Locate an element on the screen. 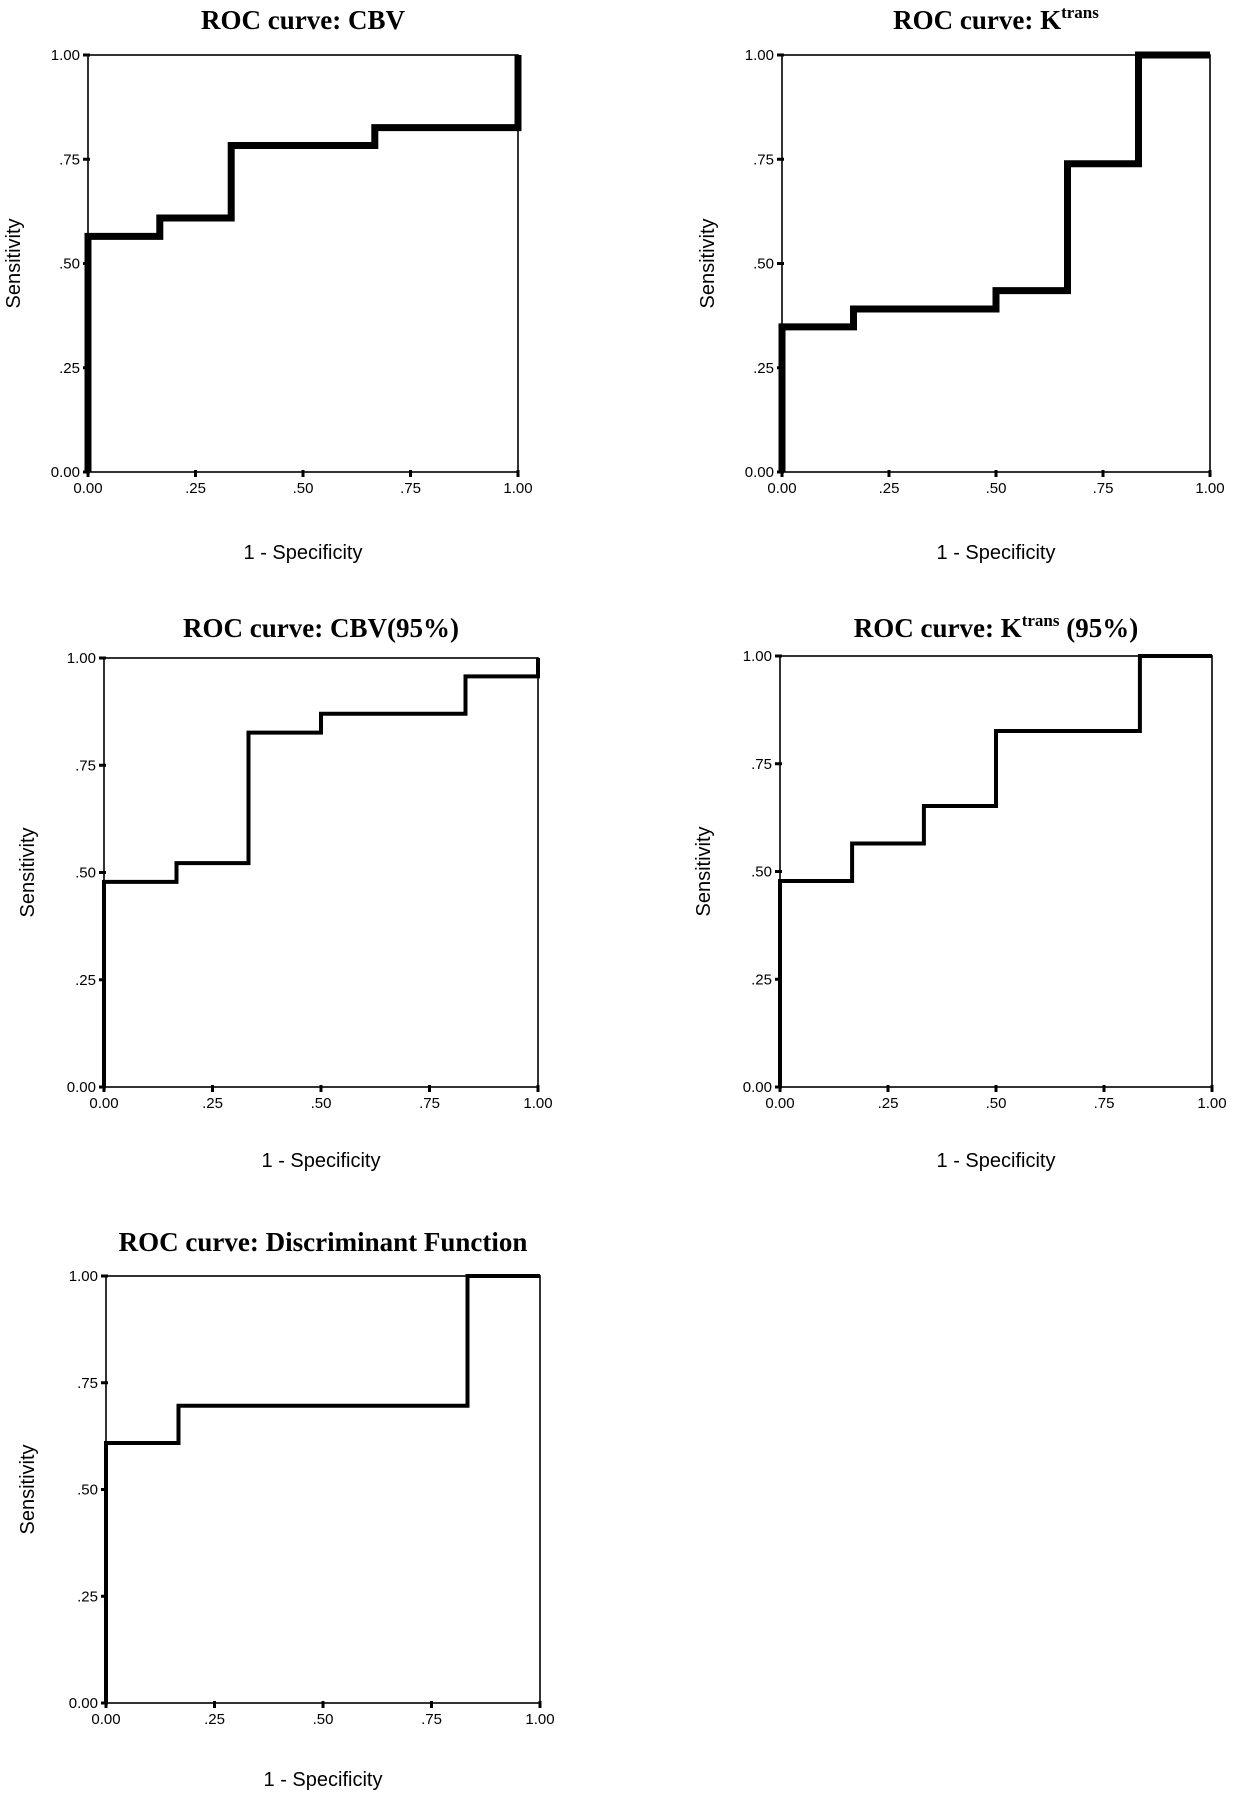  chart-title-suffix: (95%) is located at coordinates (1099, 628).